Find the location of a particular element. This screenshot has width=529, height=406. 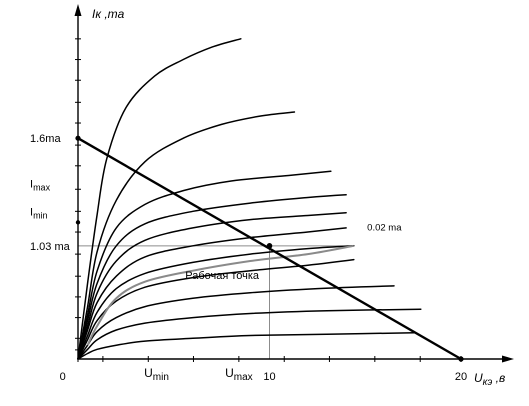

u-label-1: Umax is located at coordinates (239, 374).